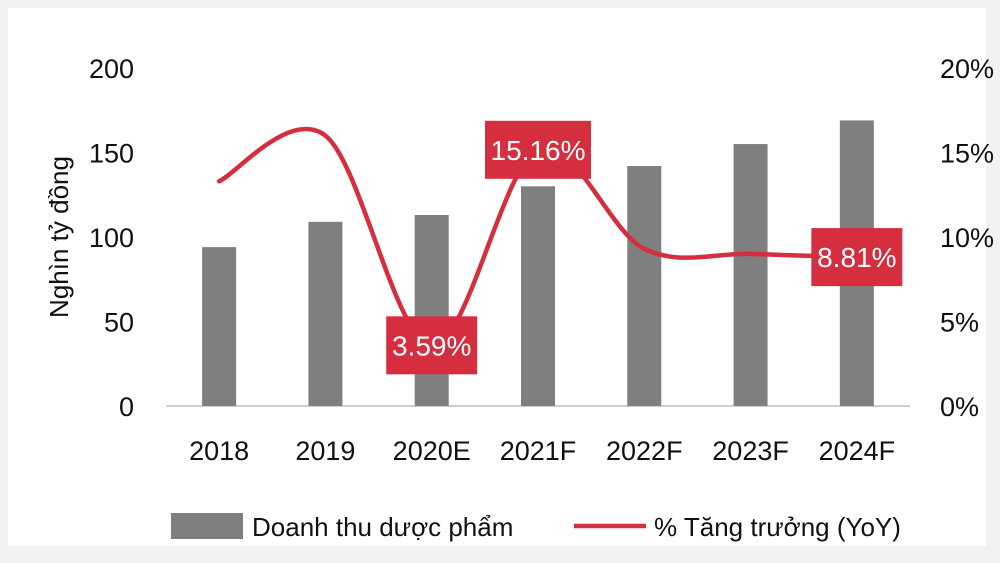  Describe the element at coordinates (750, 275) in the screenshot. I see `bar-2023F` at that location.